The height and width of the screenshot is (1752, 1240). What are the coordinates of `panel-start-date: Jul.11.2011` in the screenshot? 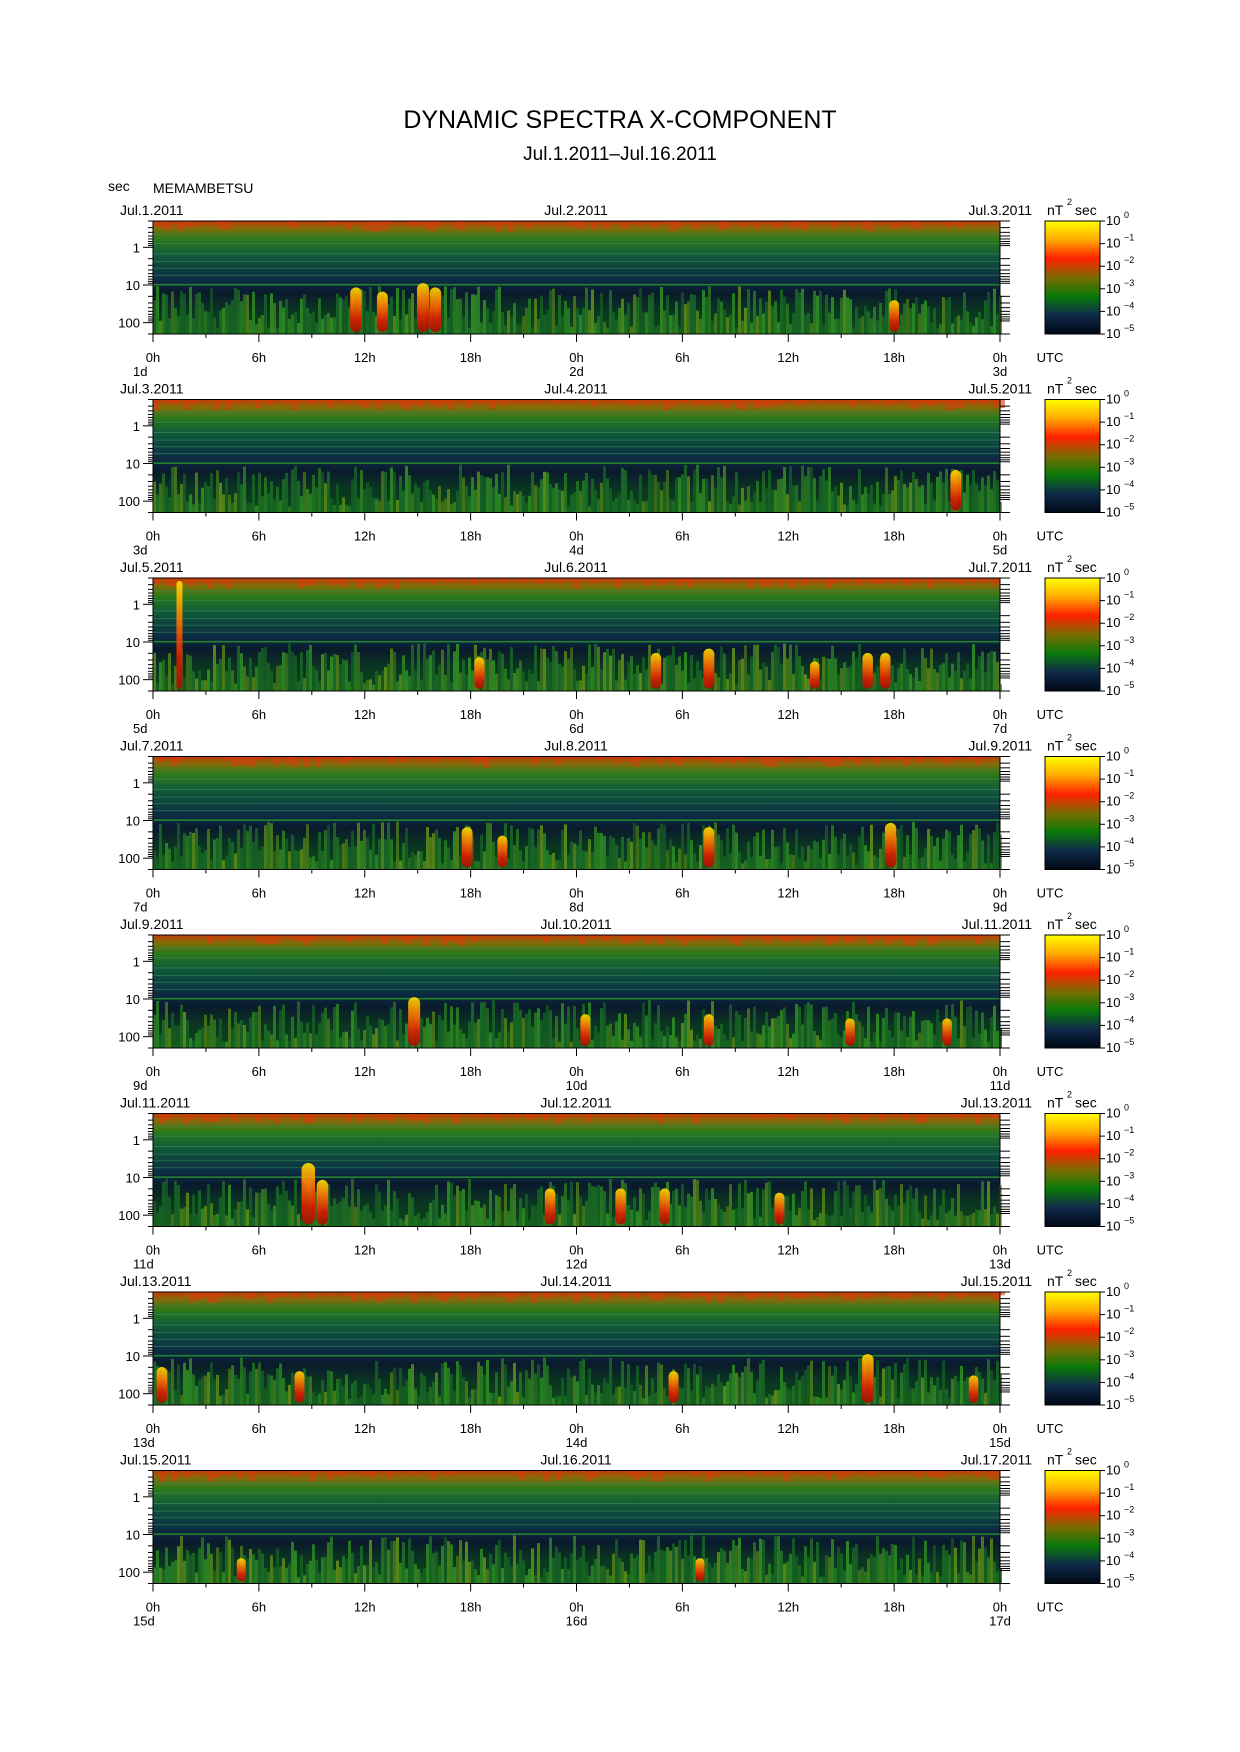 It's located at (155, 1103).